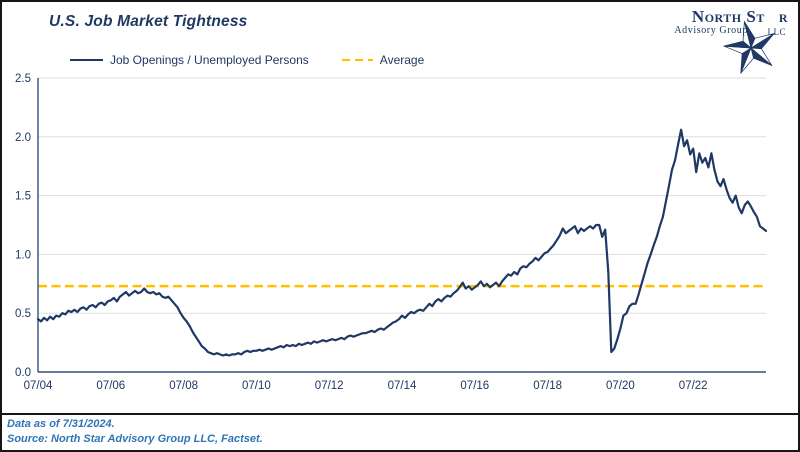 This screenshot has height=452, width=800. I want to click on page-title: U.S. Job Market Tightness, so click(148, 21).